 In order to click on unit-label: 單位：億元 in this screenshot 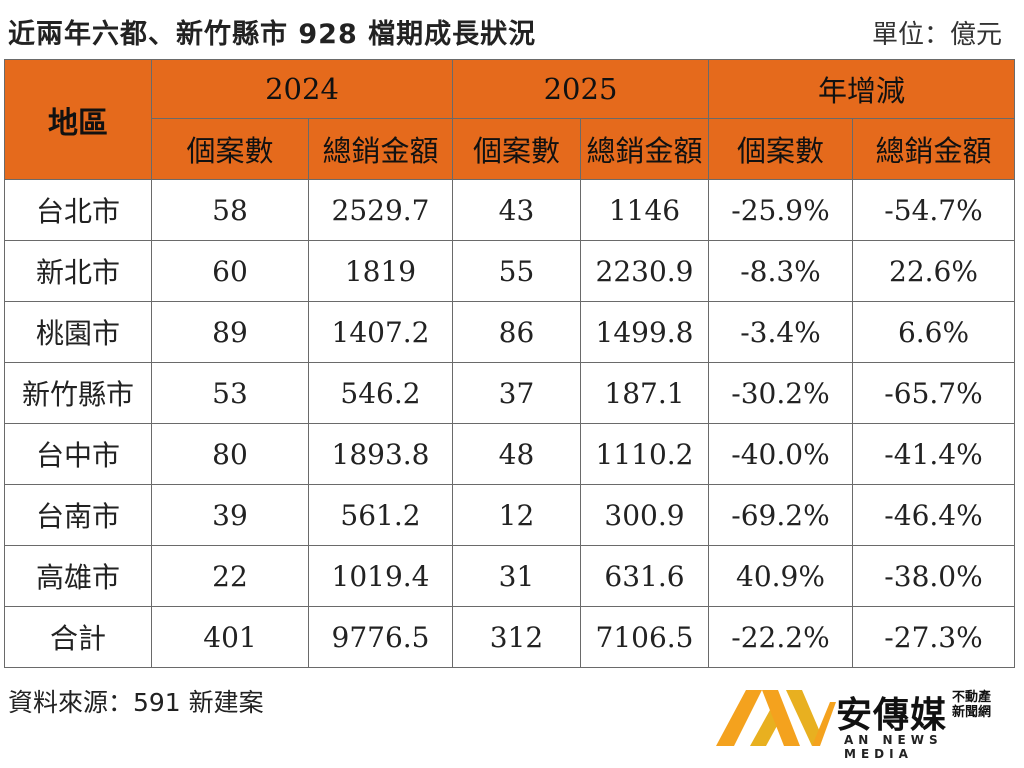, I will do `click(936, 35)`.